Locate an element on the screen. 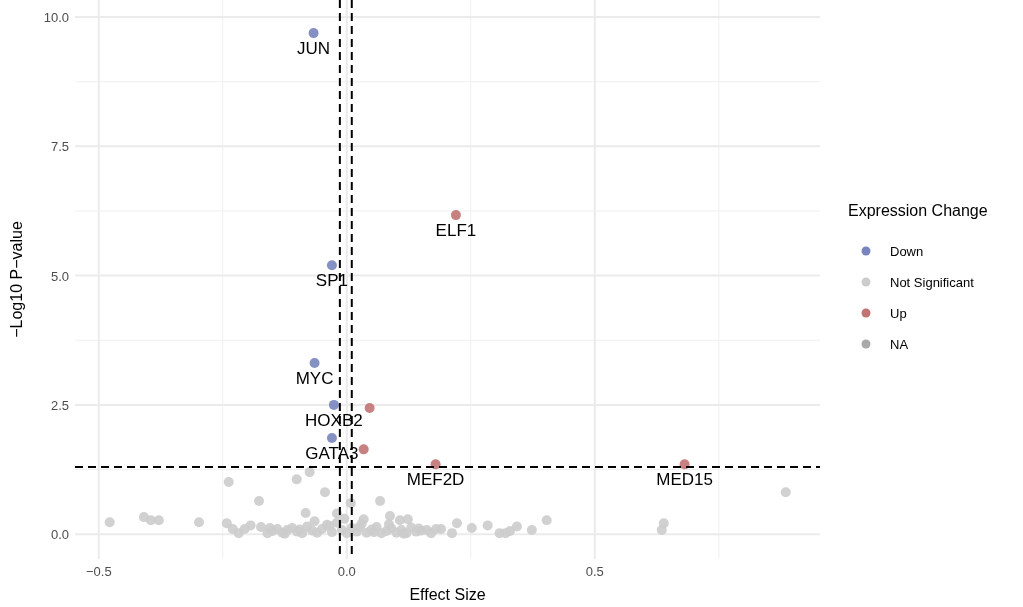  x-axis-title: Effect Size is located at coordinates (447, 594).